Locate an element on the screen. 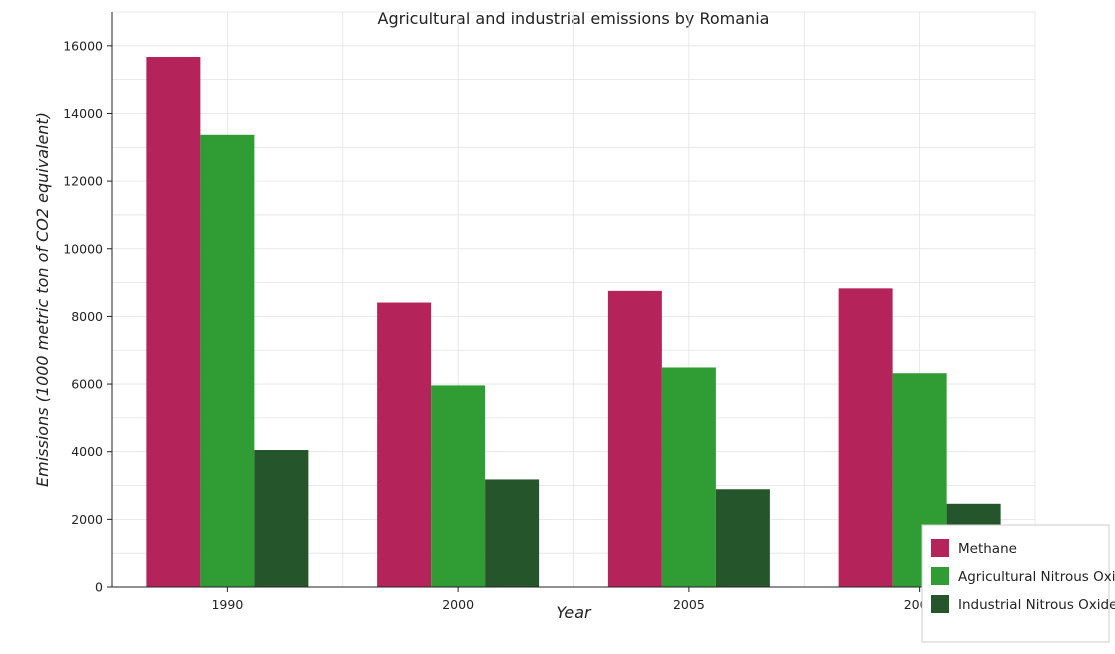 Image resolution: width=1115 pixels, height=654 pixels. bar-methane-1990 is located at coordinates (173, 322).